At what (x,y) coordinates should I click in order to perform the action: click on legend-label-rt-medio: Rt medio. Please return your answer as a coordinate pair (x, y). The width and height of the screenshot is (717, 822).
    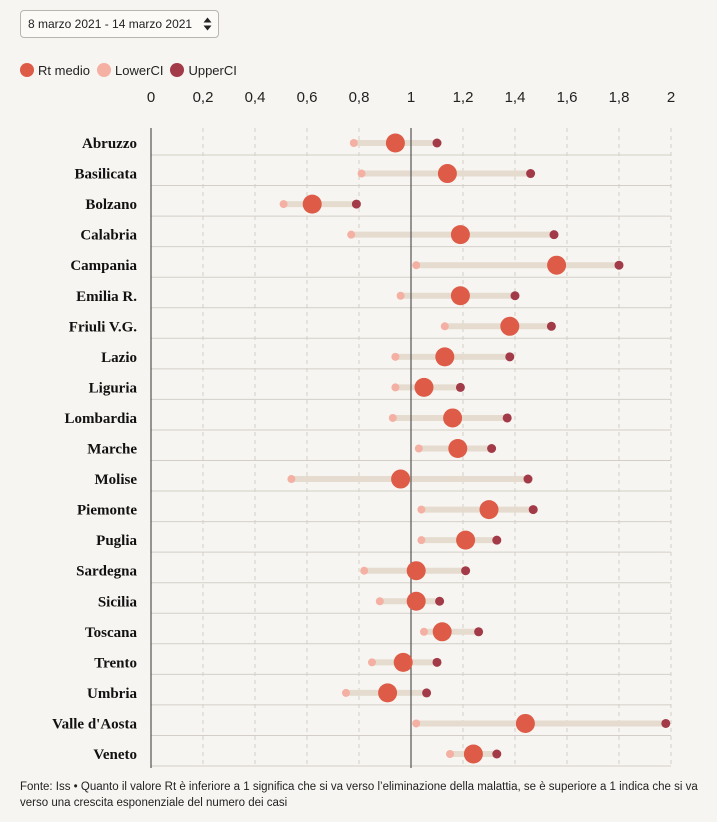
    Looking at the image, I should click on (64, 70).